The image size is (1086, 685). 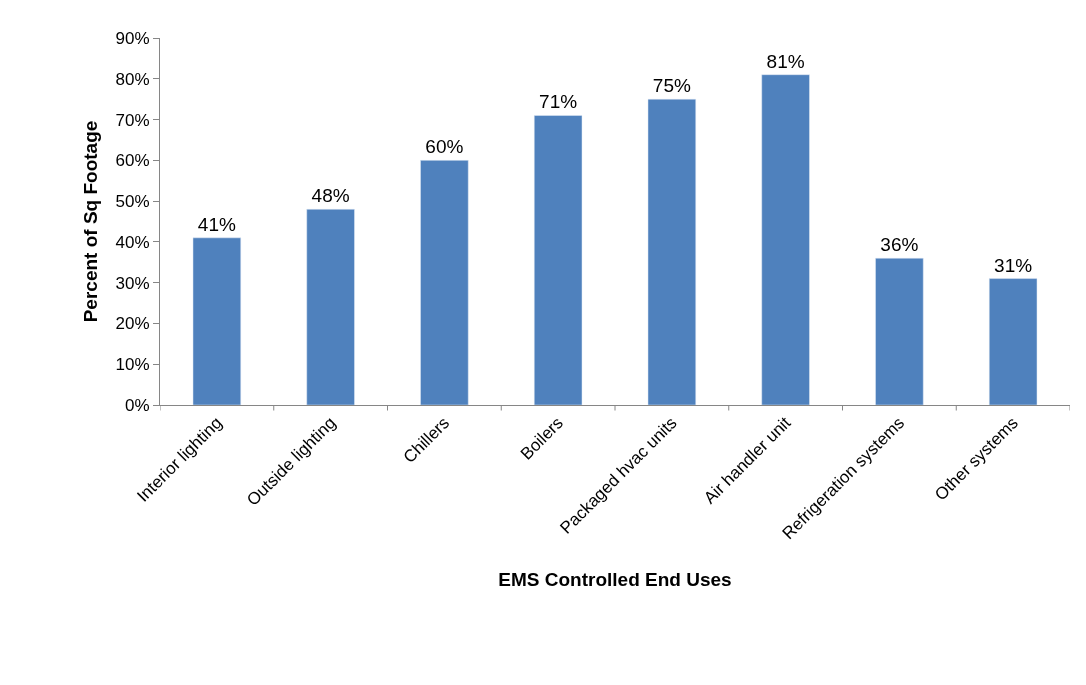 I want to click on y-tick-label: 50%, so click(x=132, y=202).